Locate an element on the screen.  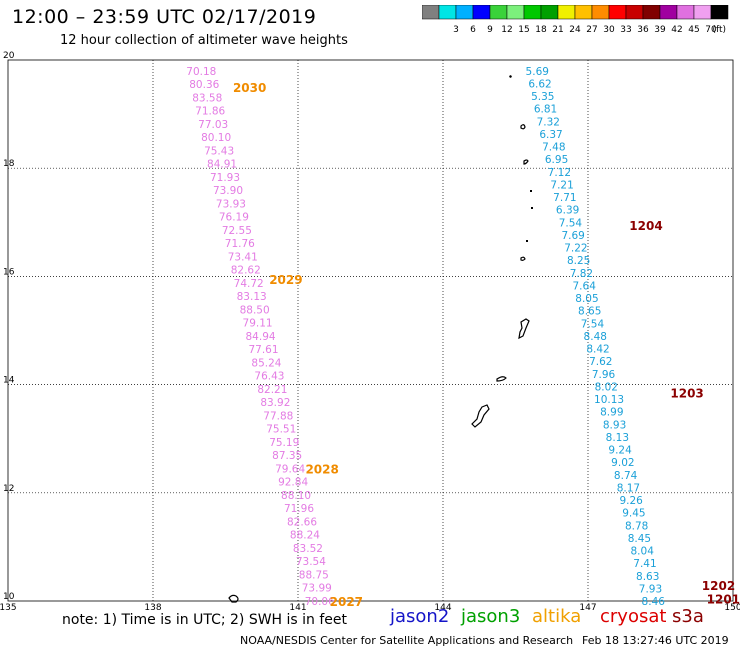
wave-height-value: 8.05 is located at coordinates (586, 299).